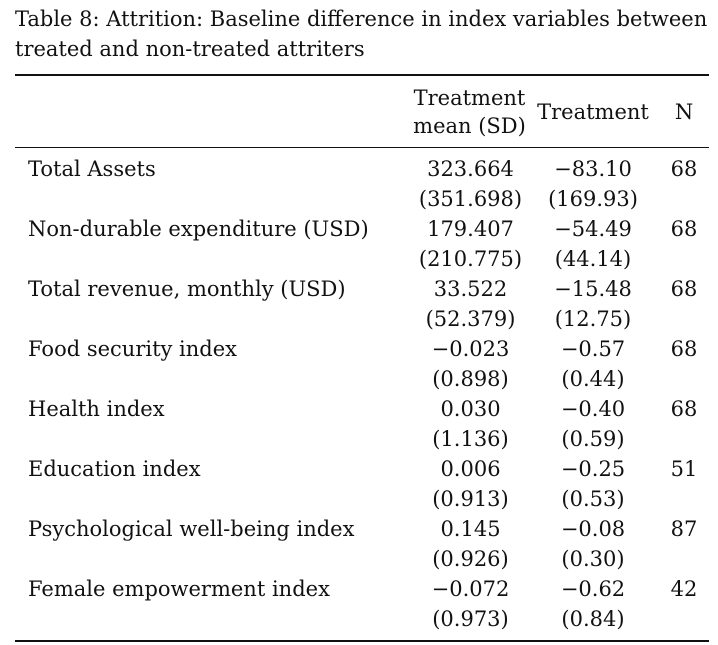 This screenshot has width=718, height=645. I want to click on treatment-sd-value: (0.913), so click(470, 499).